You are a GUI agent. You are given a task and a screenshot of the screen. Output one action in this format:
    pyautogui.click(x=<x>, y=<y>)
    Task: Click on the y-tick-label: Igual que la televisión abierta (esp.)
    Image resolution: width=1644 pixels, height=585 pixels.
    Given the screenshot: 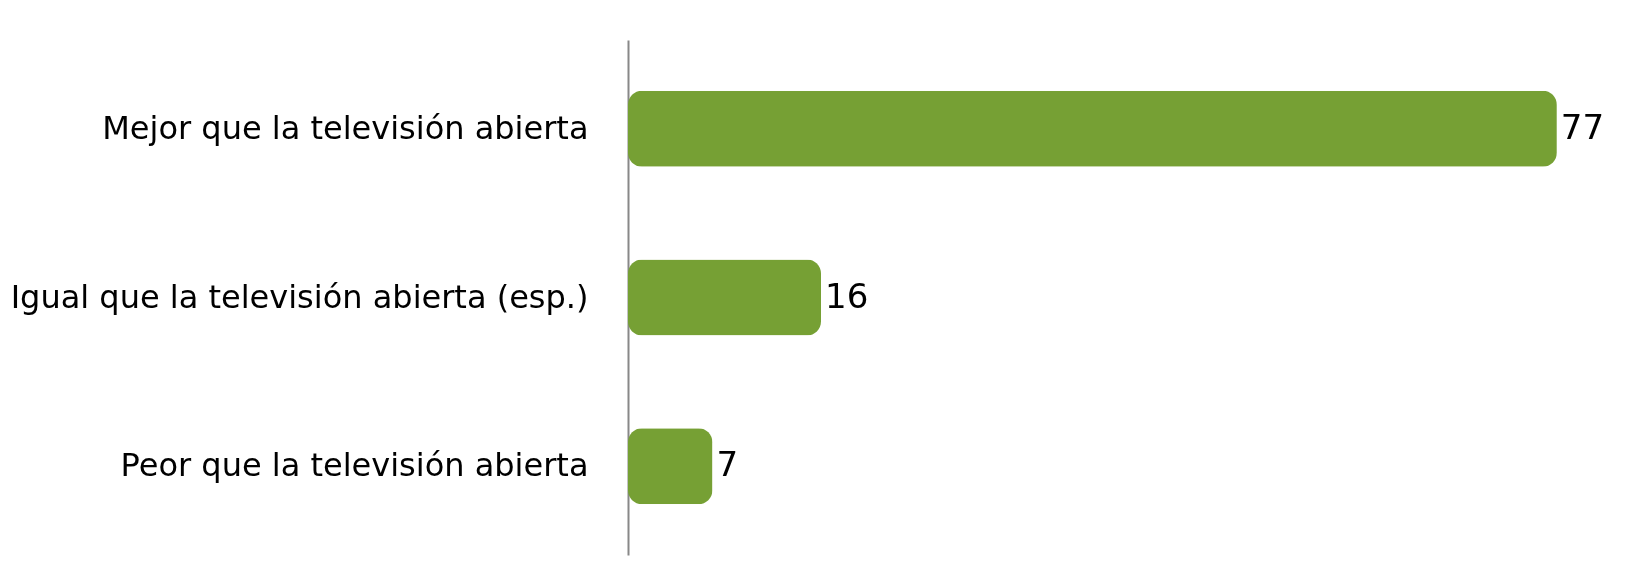 What is the action you would take?
    pyautogui.click(x=299, y=296)
    